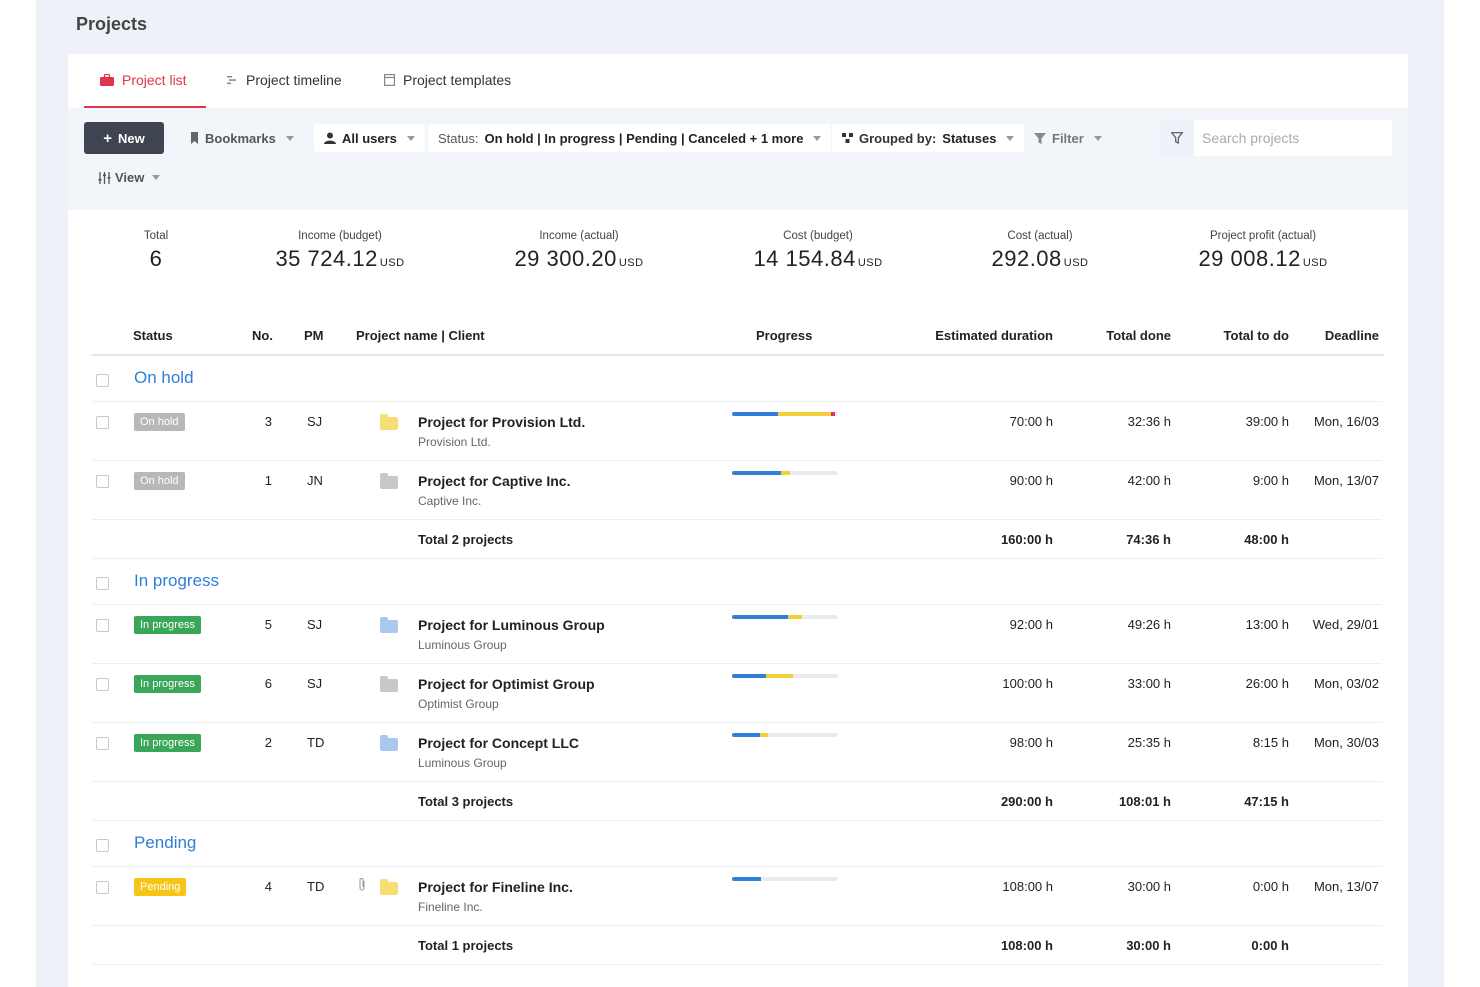  I want to click on column-no: No., so click(262, 335).